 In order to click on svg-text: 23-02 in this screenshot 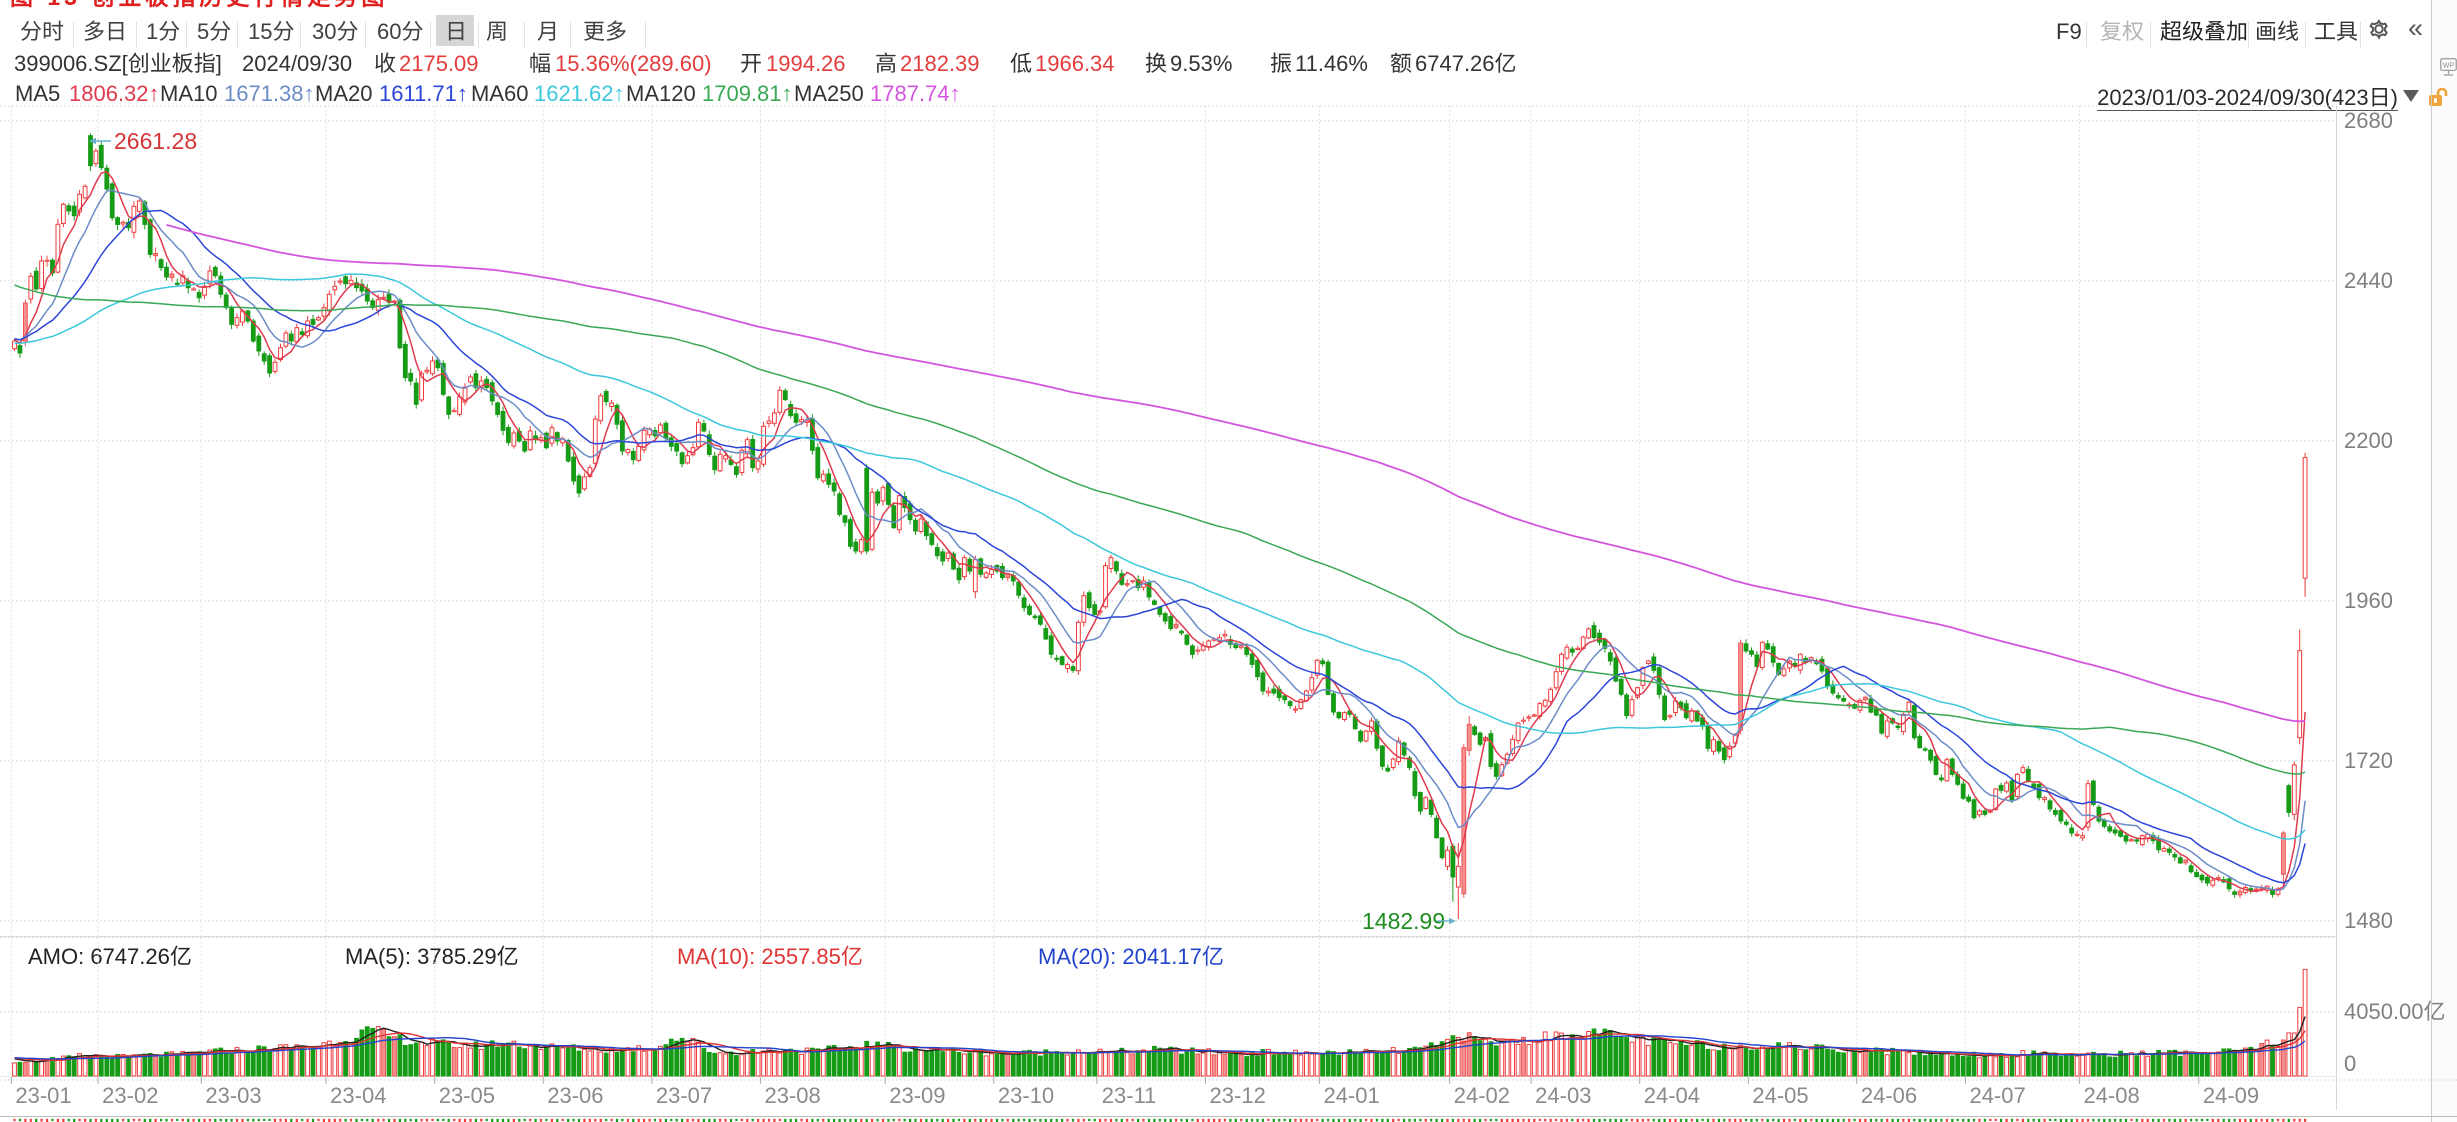, I will do `click(130, 1095)`.